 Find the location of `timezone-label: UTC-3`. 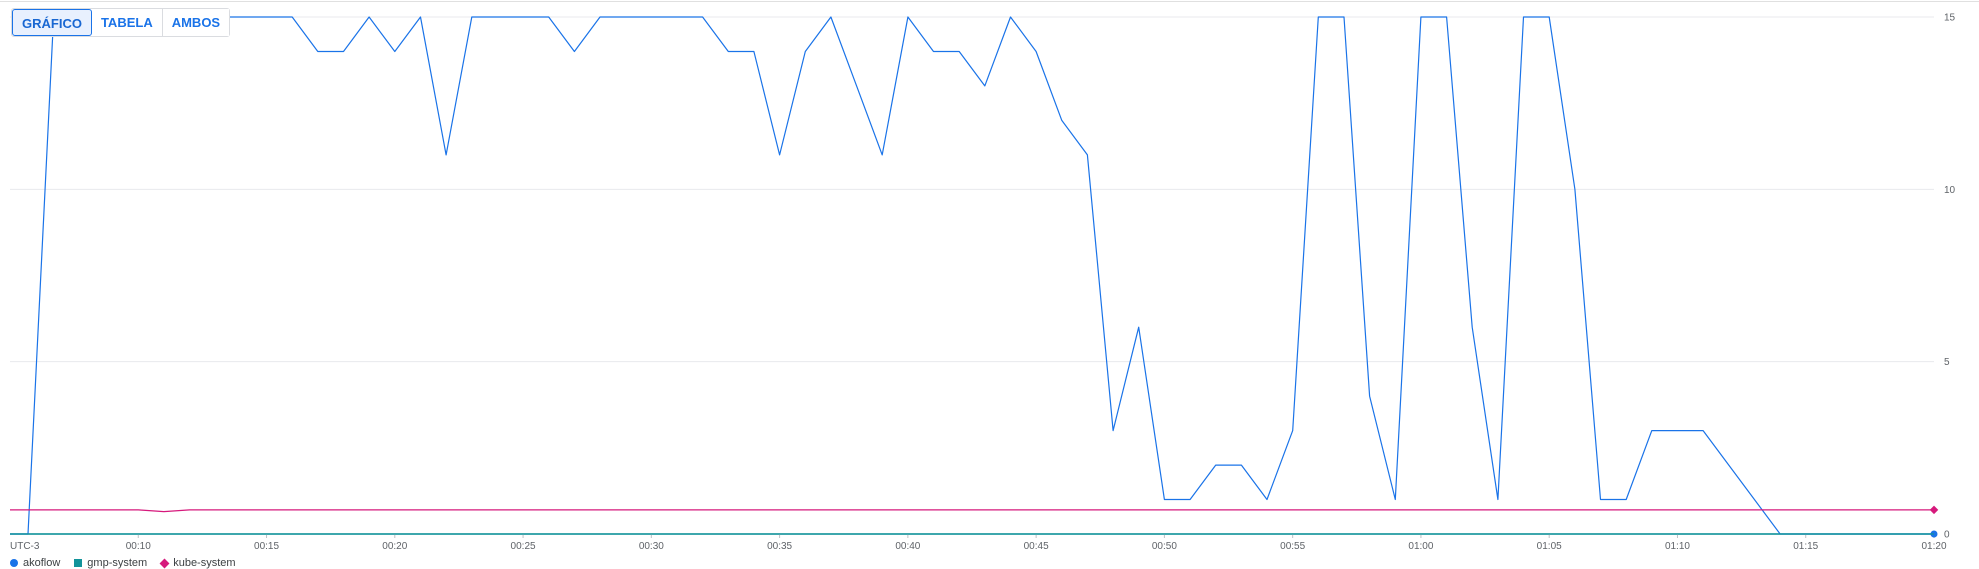

timezone-label: UTC-3 is located at coordinates (25, 546).